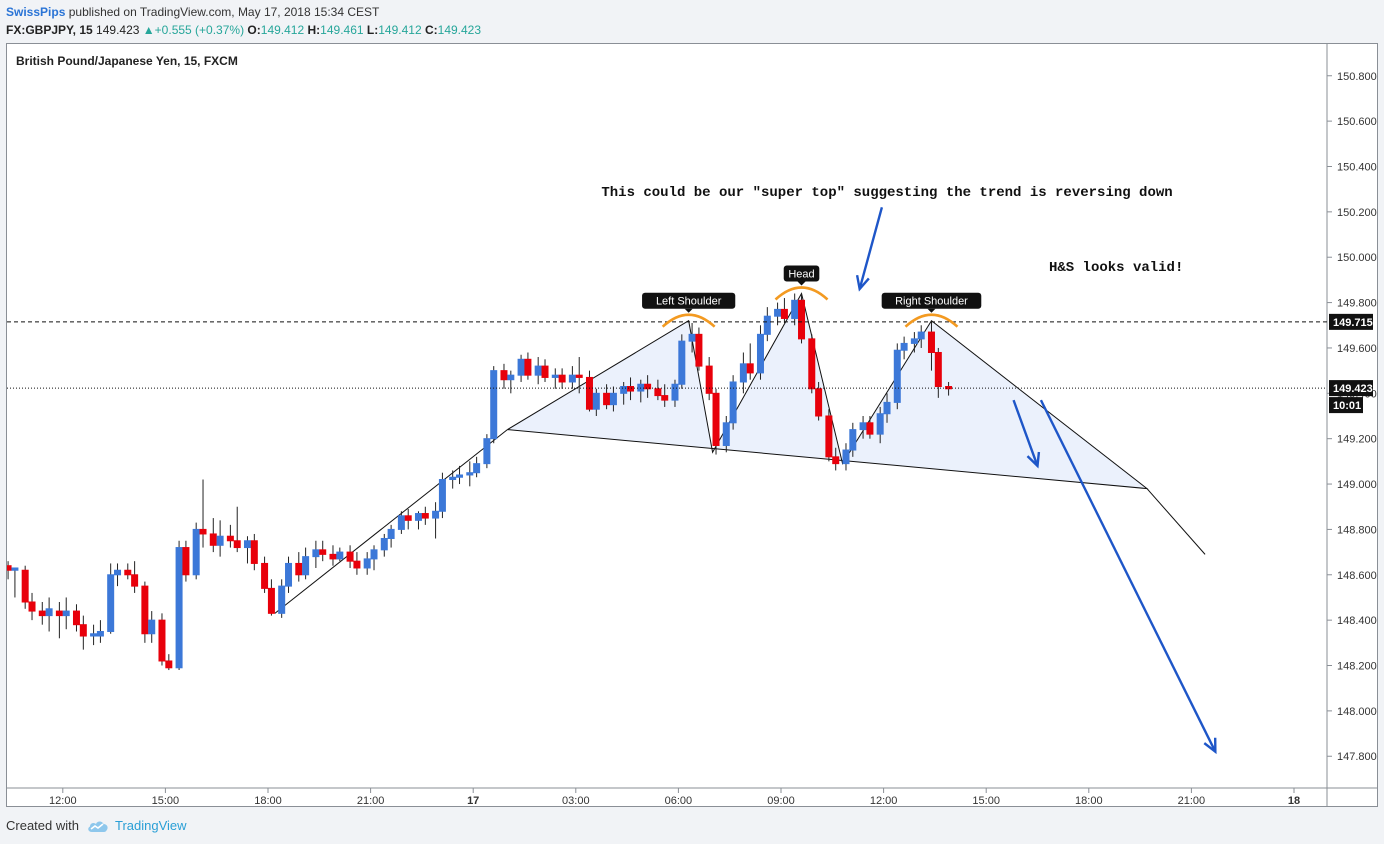  Describe the element at coordinates (1357, 530) in the screenshot. I see `y-tick-label: 148.800` at that location.